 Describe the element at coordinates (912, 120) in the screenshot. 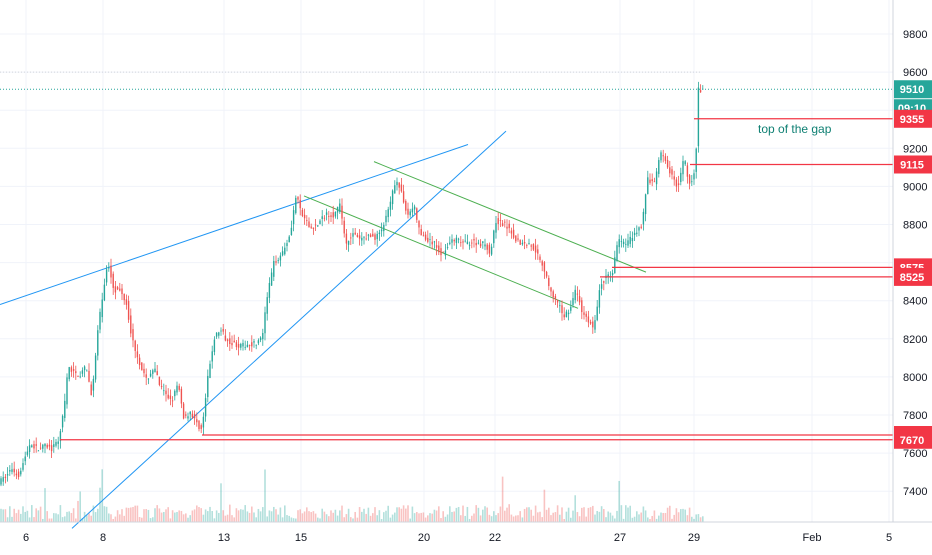

I see `price-tag-label: 9355` at that location.